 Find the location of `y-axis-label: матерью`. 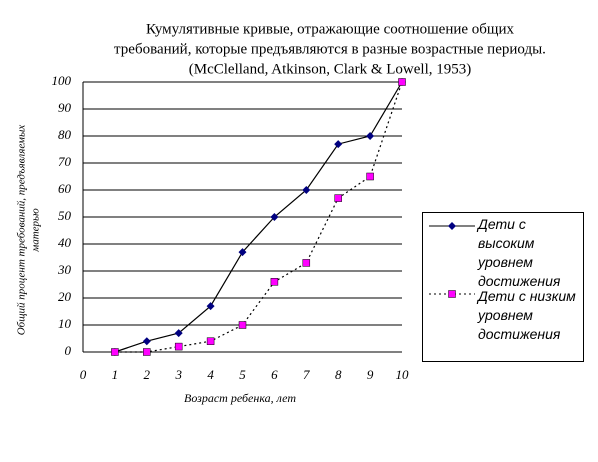

y-axis-label: матерью is located at coordinates (36, 230).